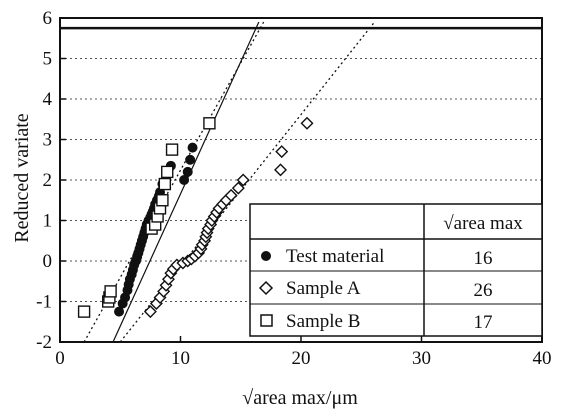  I want to click on legend-value-sample-b: 17, so click(483, 322).